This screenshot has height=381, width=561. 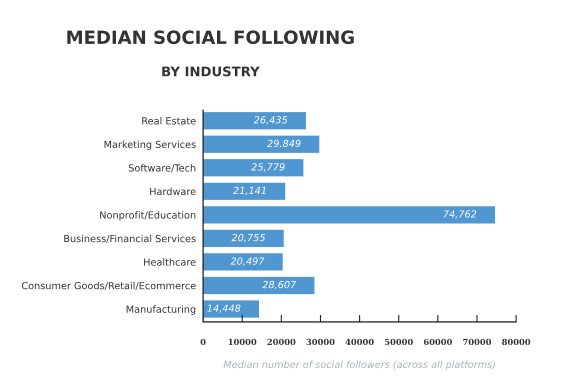 I want to click on x-tick-label: 80000, so click(x=516, y=342).